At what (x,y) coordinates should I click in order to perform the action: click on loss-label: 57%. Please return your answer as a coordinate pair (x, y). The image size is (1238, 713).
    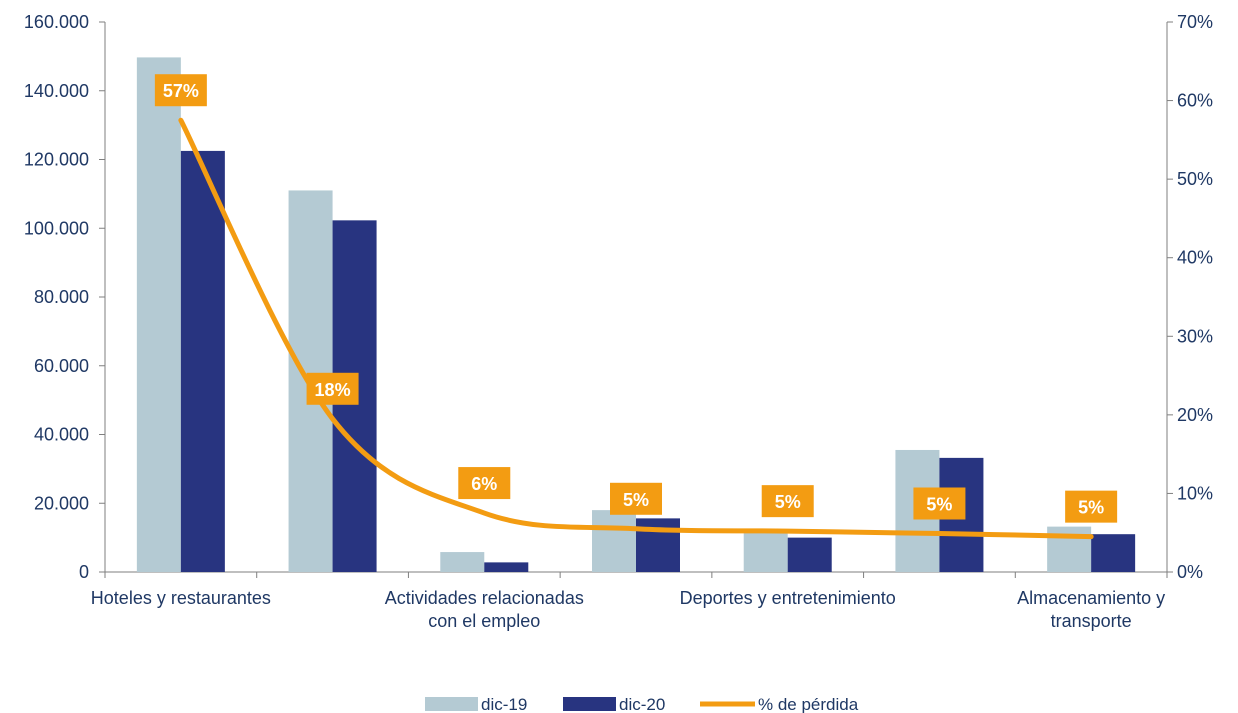
    Looking at the image, I should click on (181, 91).